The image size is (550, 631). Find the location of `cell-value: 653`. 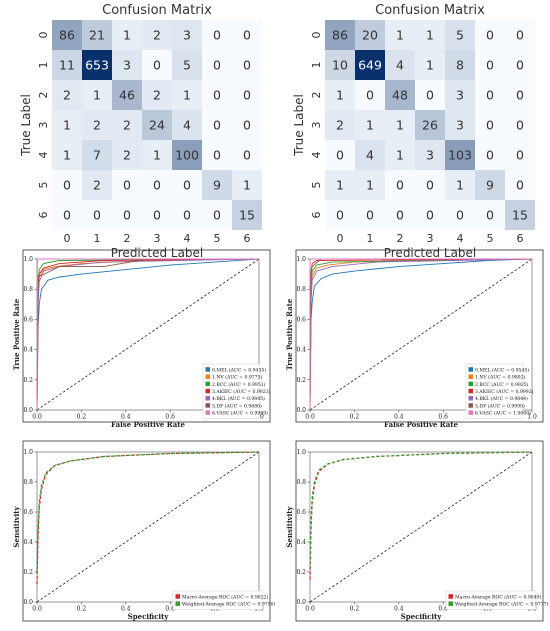

cell-value: 653 is located at coordinates (97, 65).